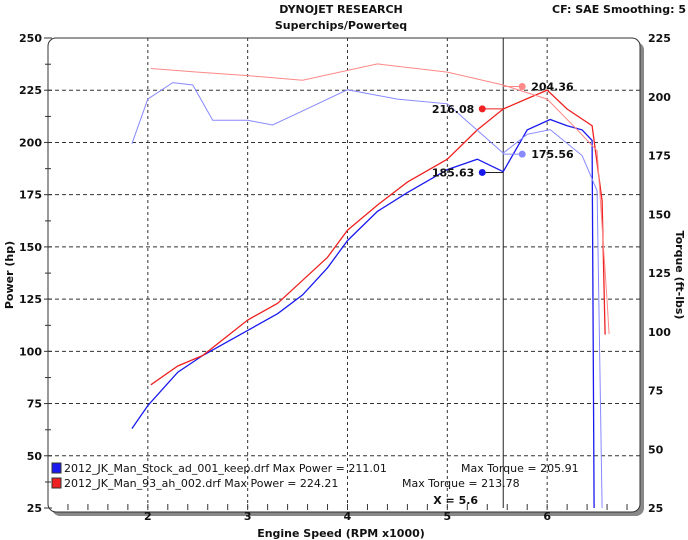 The height and width of the screenshot is (540, 688). Describe the element at coordinates (656, 449) in the screenshot. I see `y2-tick-label: 50` at that location.